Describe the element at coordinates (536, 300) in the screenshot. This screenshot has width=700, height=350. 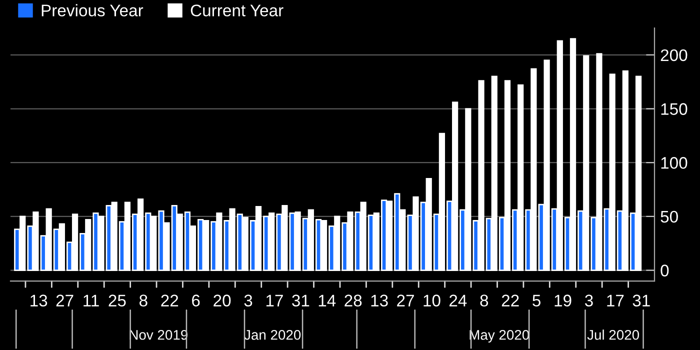
I see `x-tick-label: 5` at that location.